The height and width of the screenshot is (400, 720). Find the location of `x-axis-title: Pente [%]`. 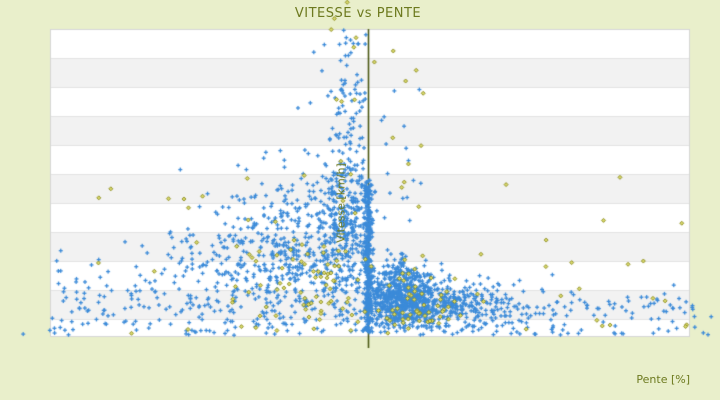

x-axis-title: Pente [%] is located at coordinates (663, 379).